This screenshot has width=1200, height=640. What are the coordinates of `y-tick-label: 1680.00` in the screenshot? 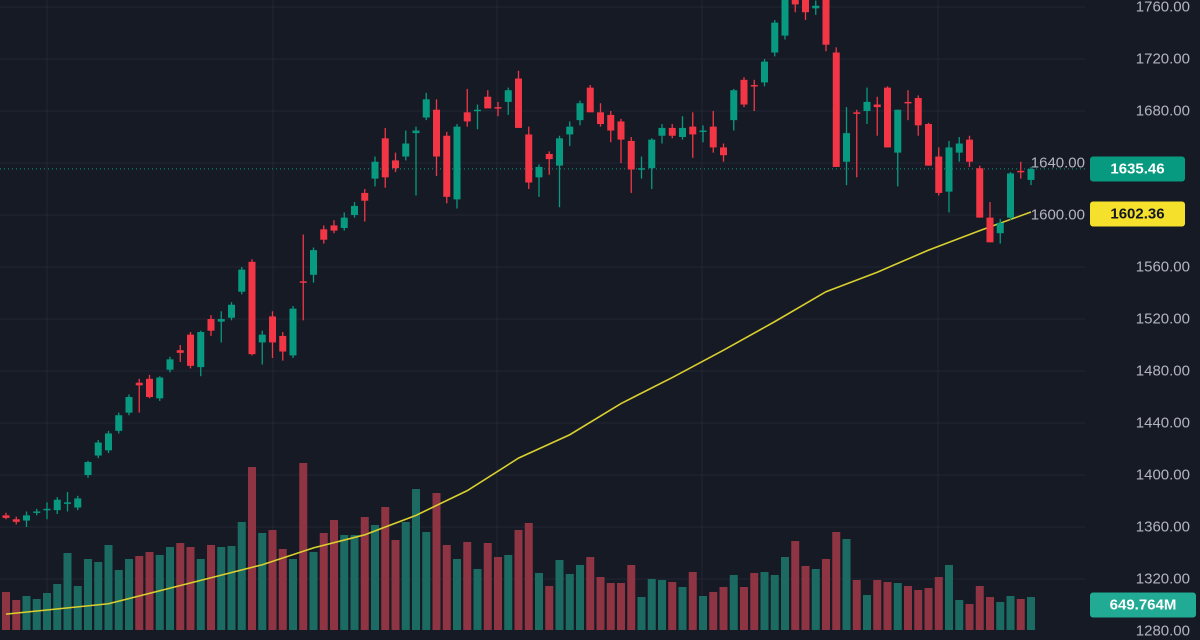 It's located at (1162, 111).